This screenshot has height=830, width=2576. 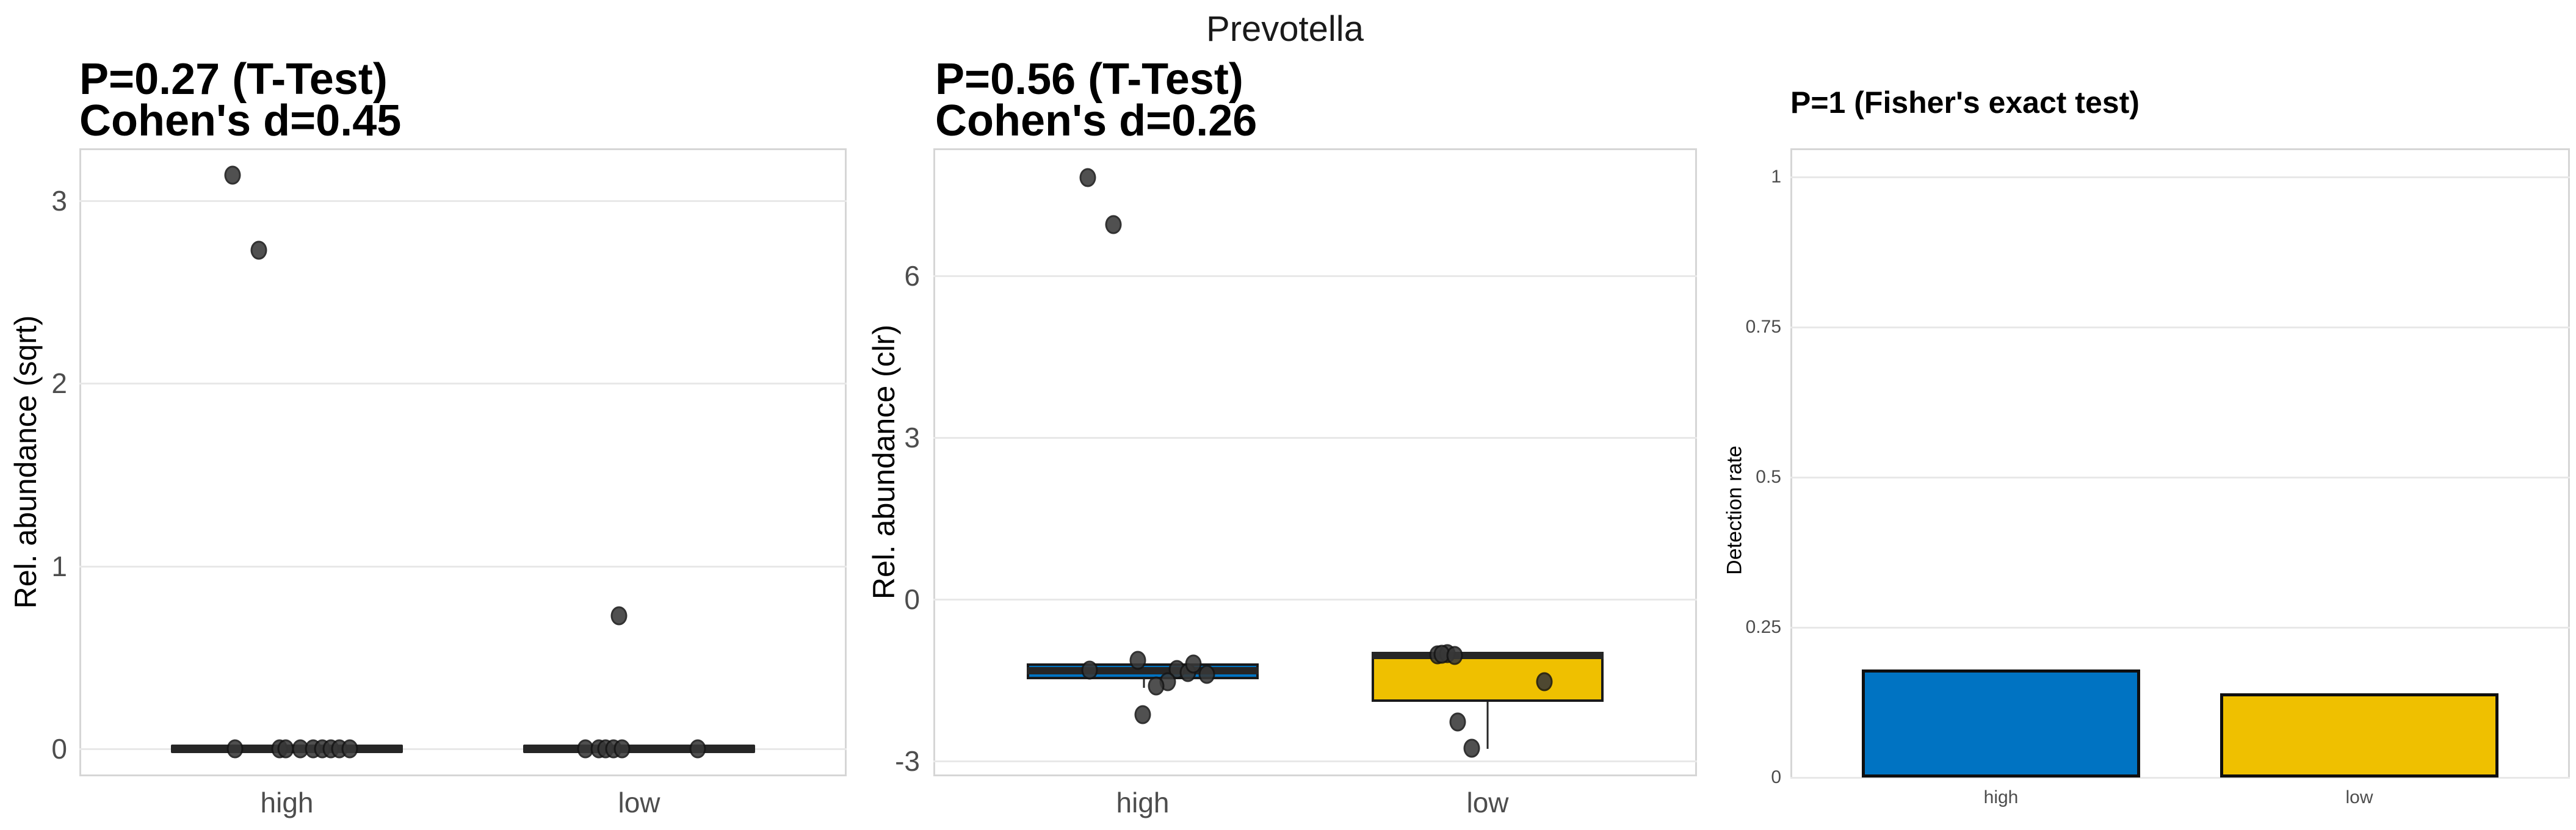 I want to click on x-label-rel-abundance-sqrt-low: low, so click(x=639, y=802).